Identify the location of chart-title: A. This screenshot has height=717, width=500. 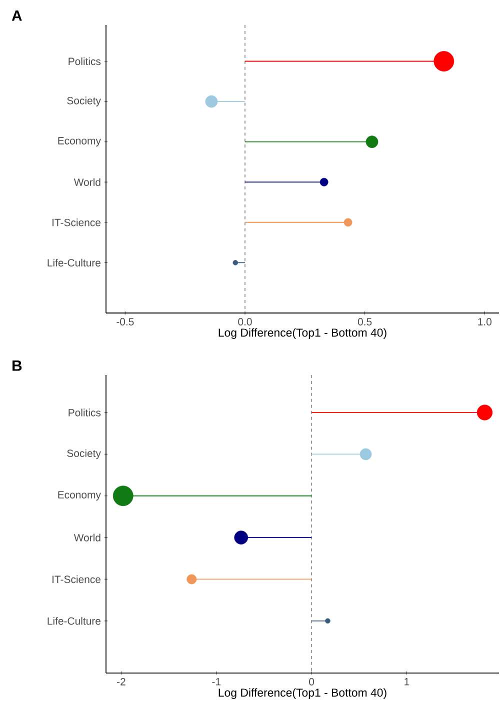
(17, 15).